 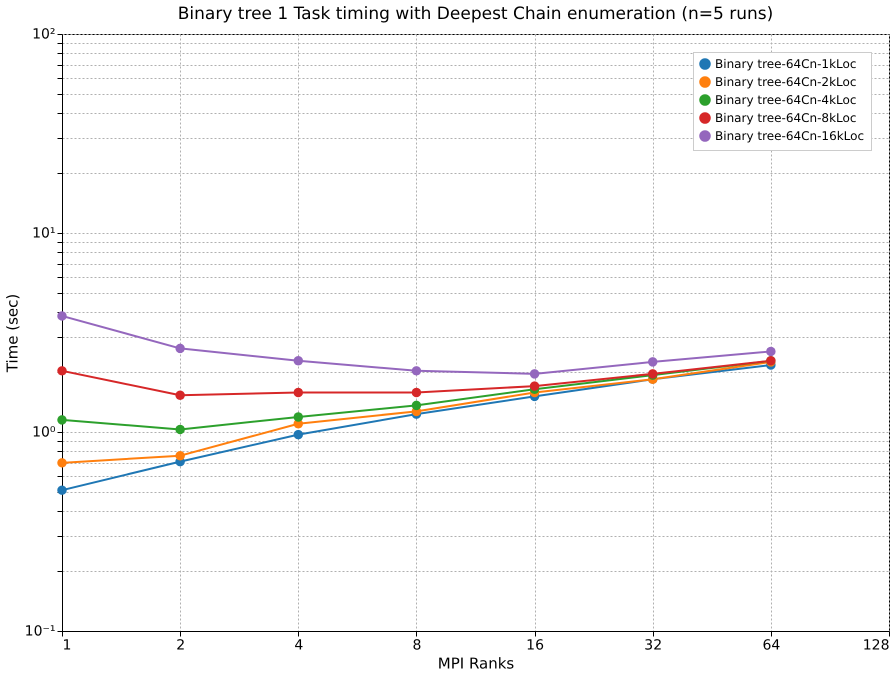 I want to click on chart-title: Binary tree 1 Task timing with Deepest Chain enumeration (n=5 runs), so click(x=476, y=14).